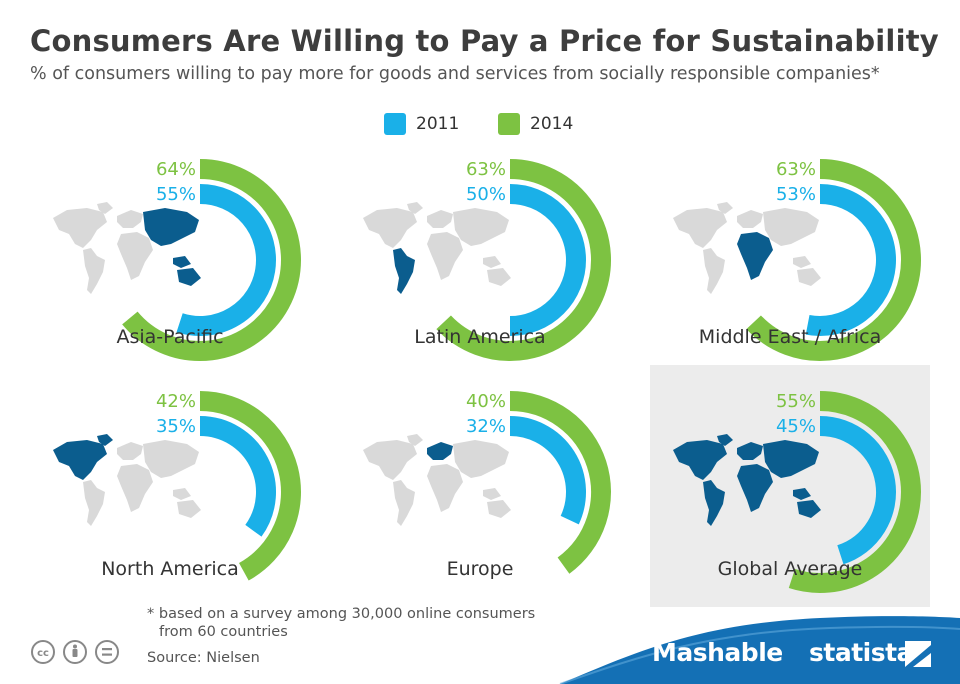  Describe the element at coordinates (547, 260) in the screenshot. I see `arc-2011-latin-america` at that location.